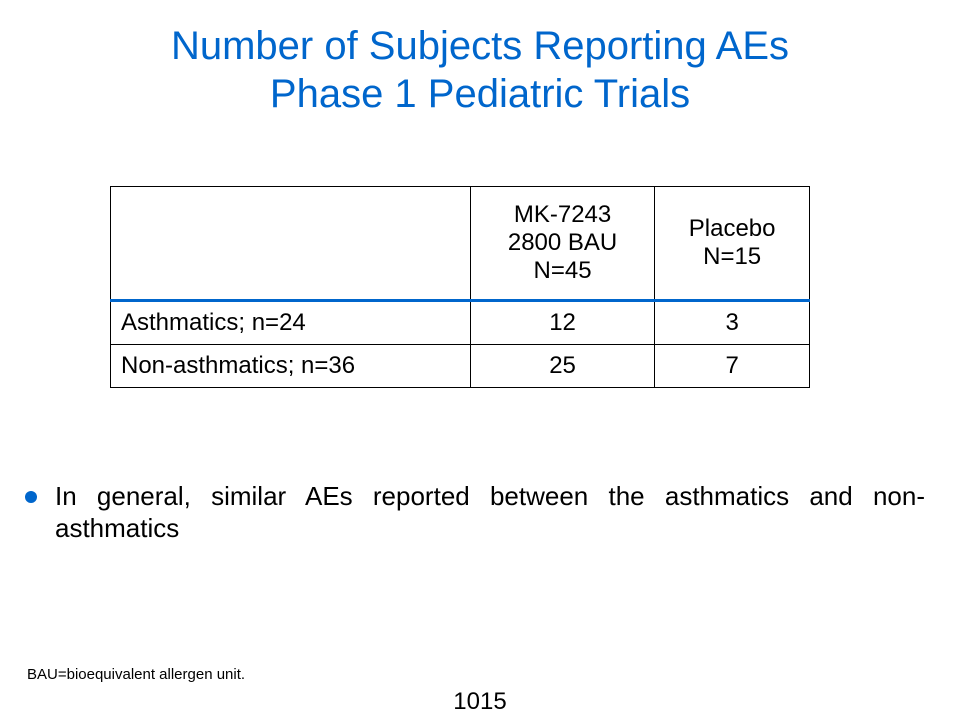 The height and width of the screenshot is (720, 960). I want to click on row-label-non-asthmatics: Non-asthmatics; n=36, so click(290, 366).